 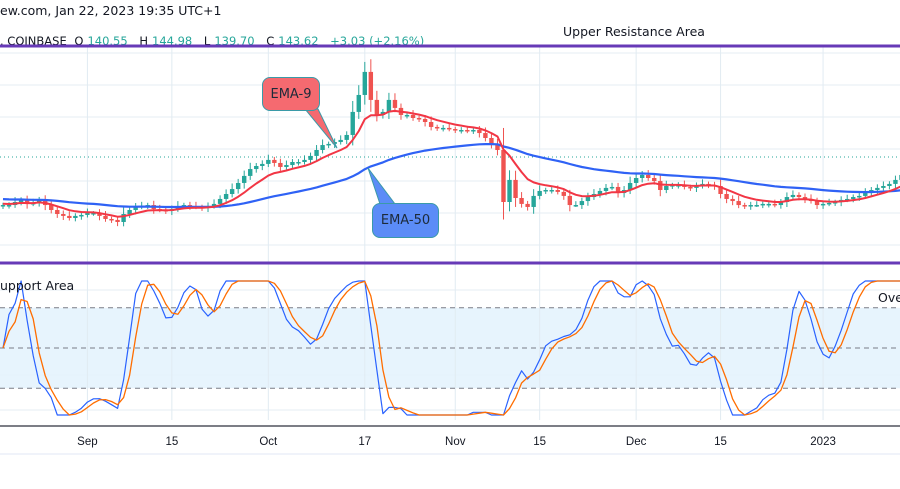 I want to click on ema9-callout-pointer, so click(x=320, y=128).